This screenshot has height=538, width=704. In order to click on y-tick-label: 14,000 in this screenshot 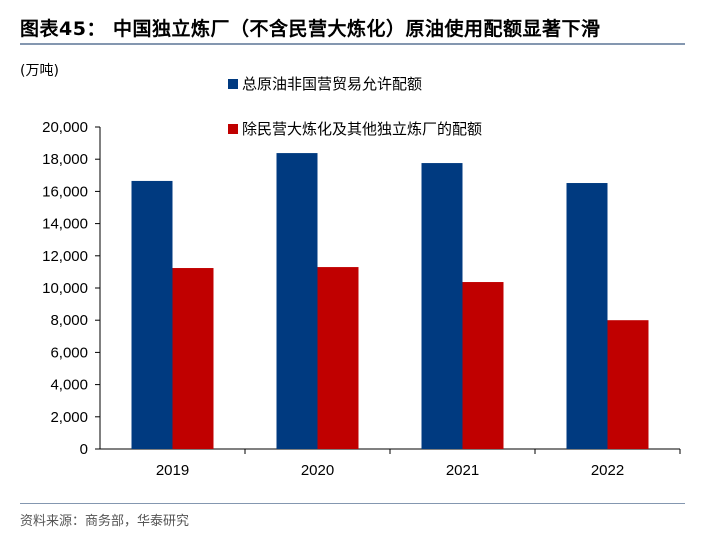, I will do `click(65, 224)`.